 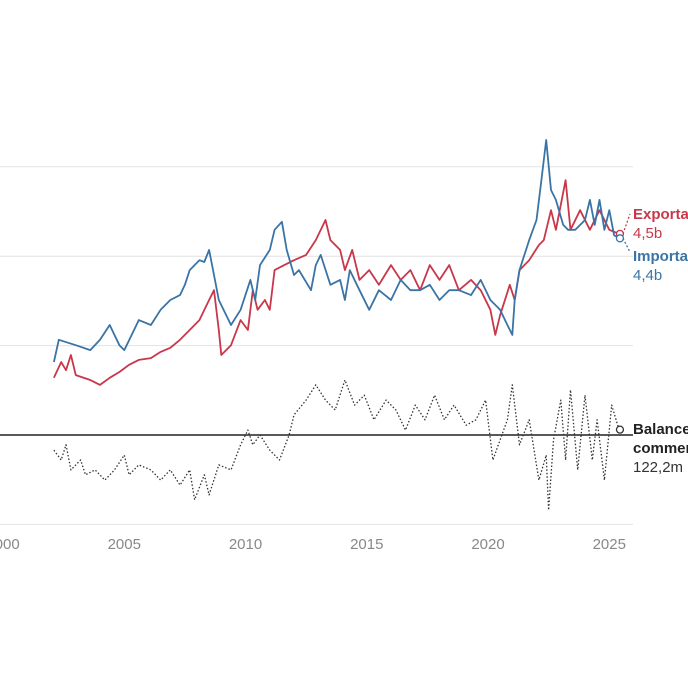 What do you see at coordinates (647, 233) in the screenshot?
I see `exports-end-value: 4,5b` at bounding box center [647, 233].